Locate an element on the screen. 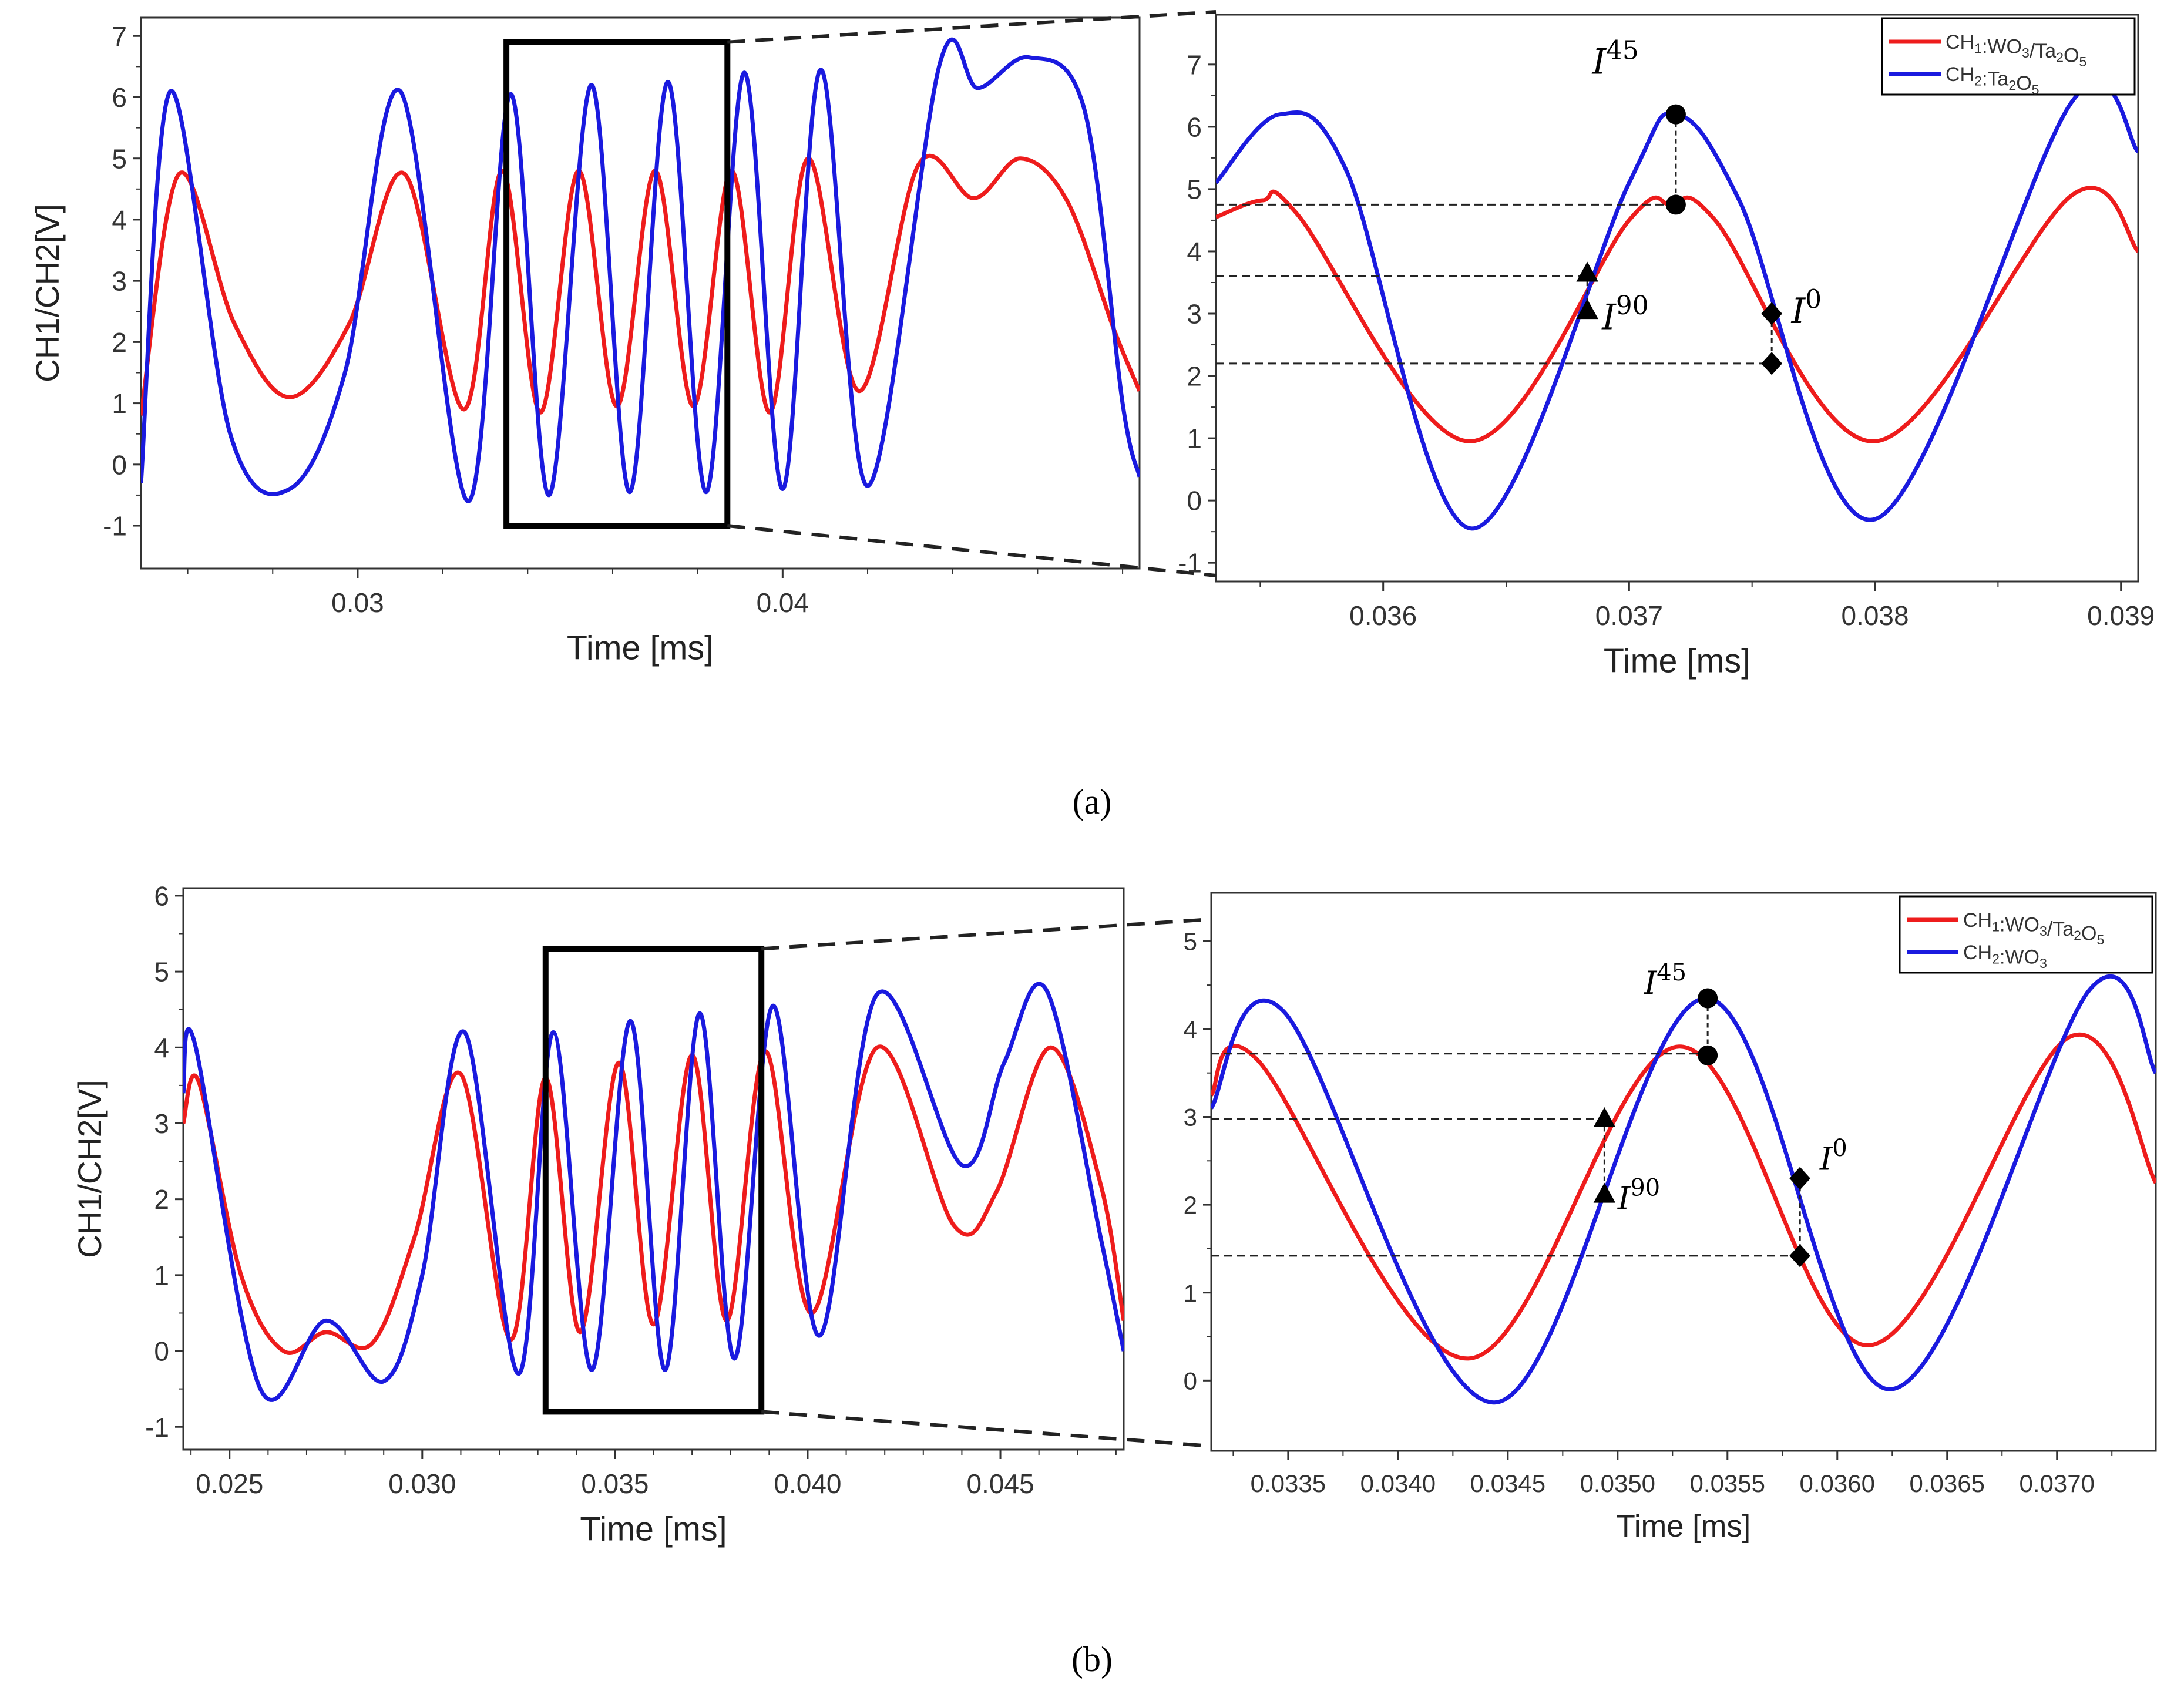  panel-b-overview-series-ch1-line is located at coordinates (653, 1199).